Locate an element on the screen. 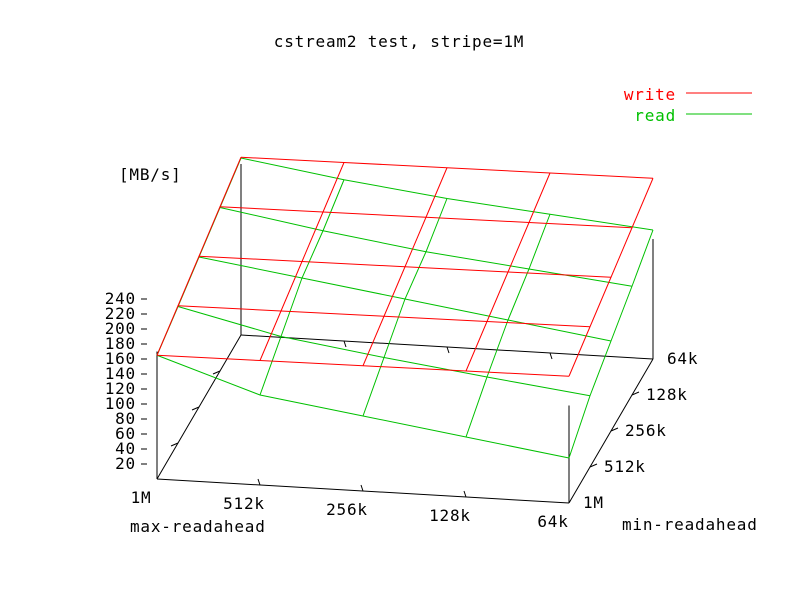  z-tick-label: 160 is located at coordinates (120, 358).